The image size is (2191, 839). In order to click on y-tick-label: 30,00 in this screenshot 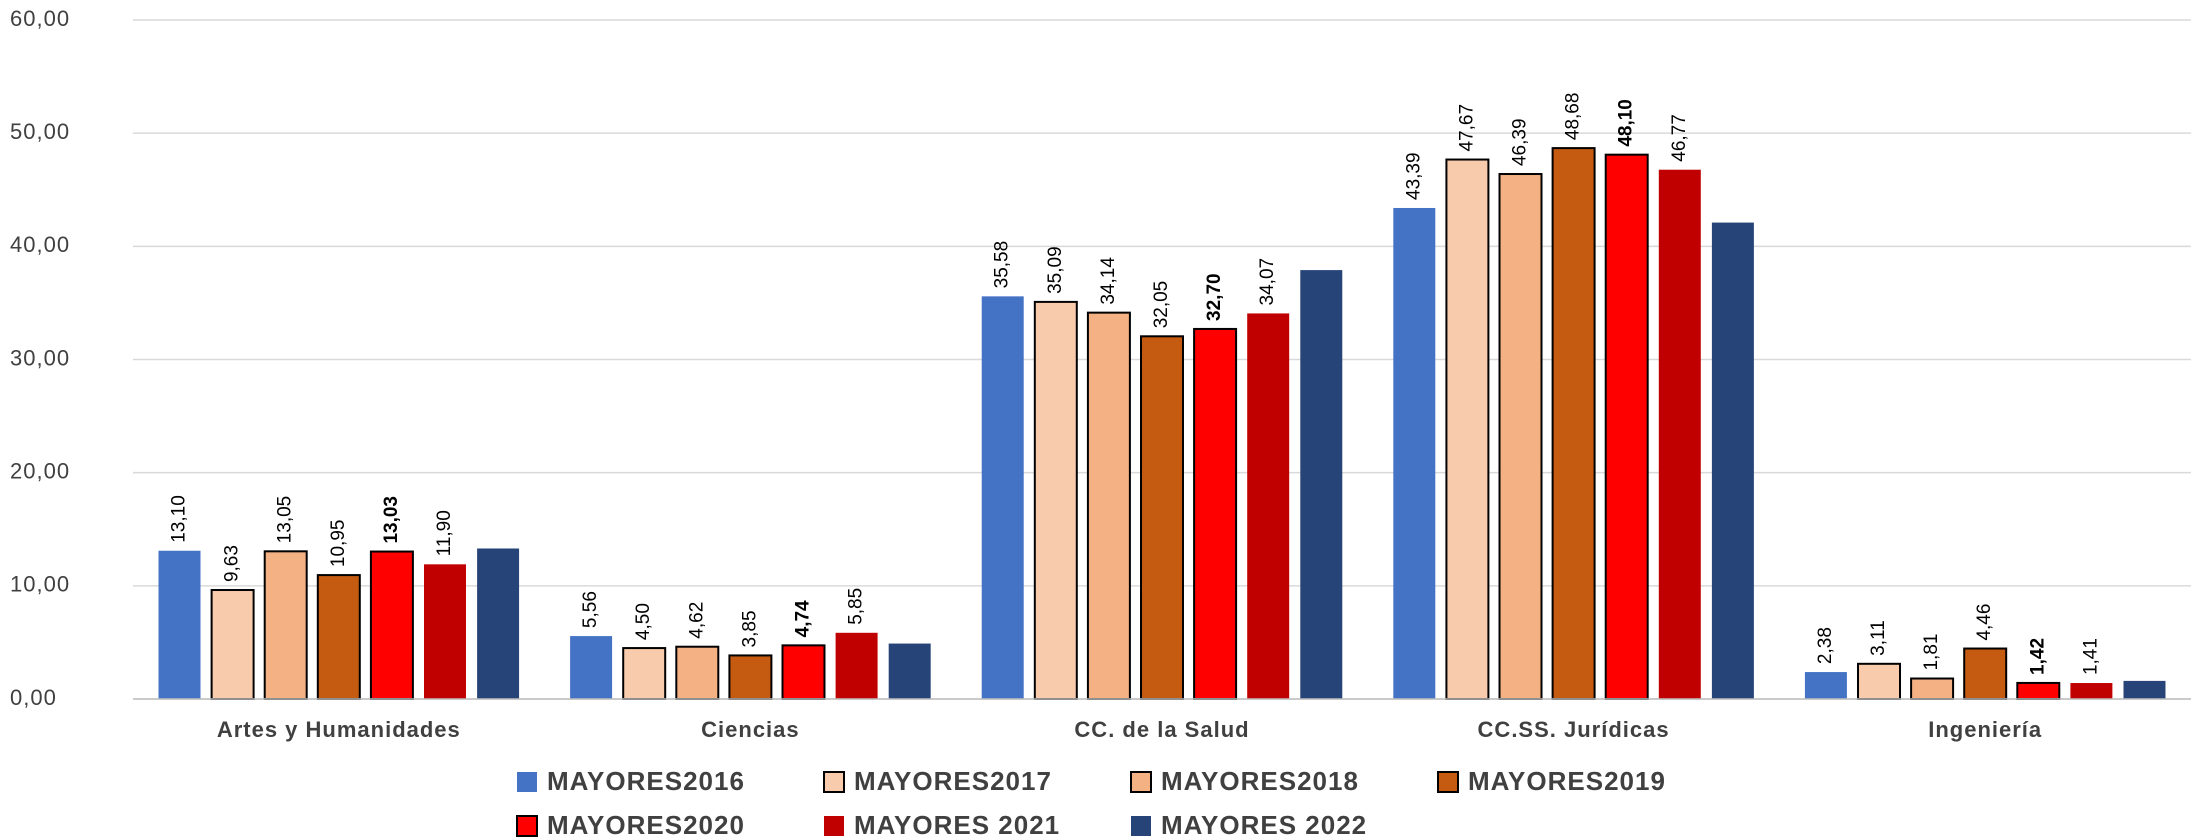, I will do `click(40, 357)`.